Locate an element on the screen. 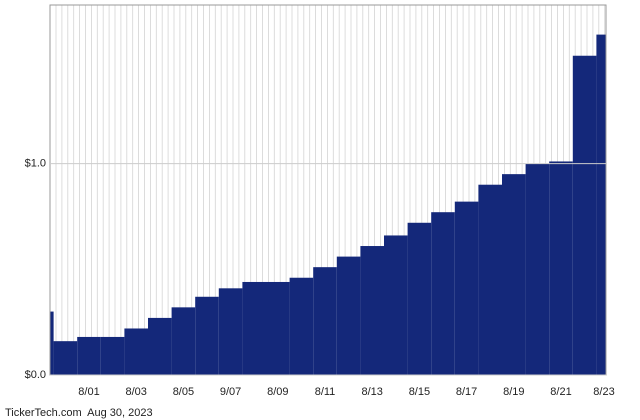  x-tick-label: 8/05 is located at coordinates (183, 392).